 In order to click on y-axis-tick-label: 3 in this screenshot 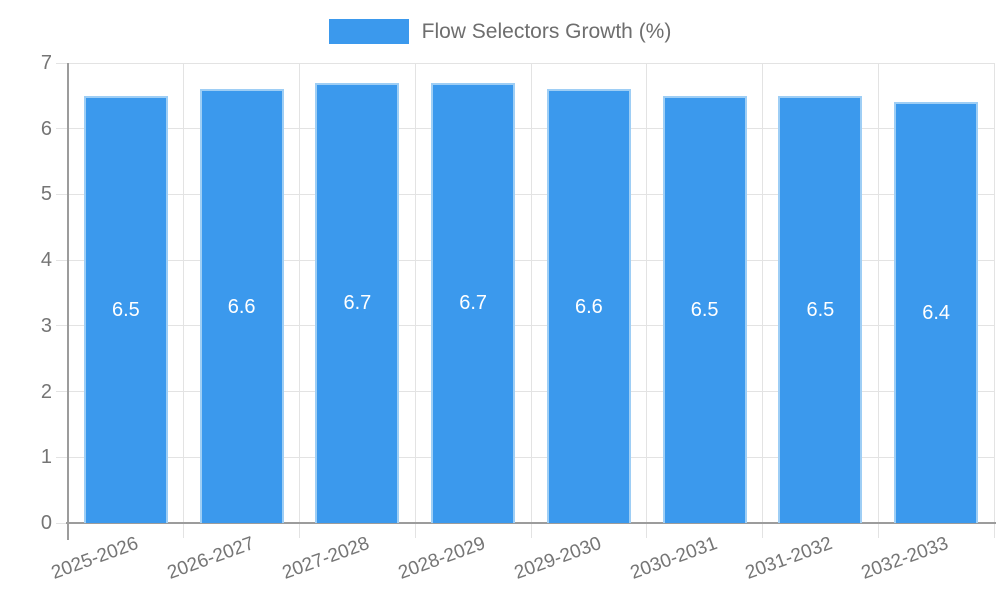, I will do `click(46, 325)`.